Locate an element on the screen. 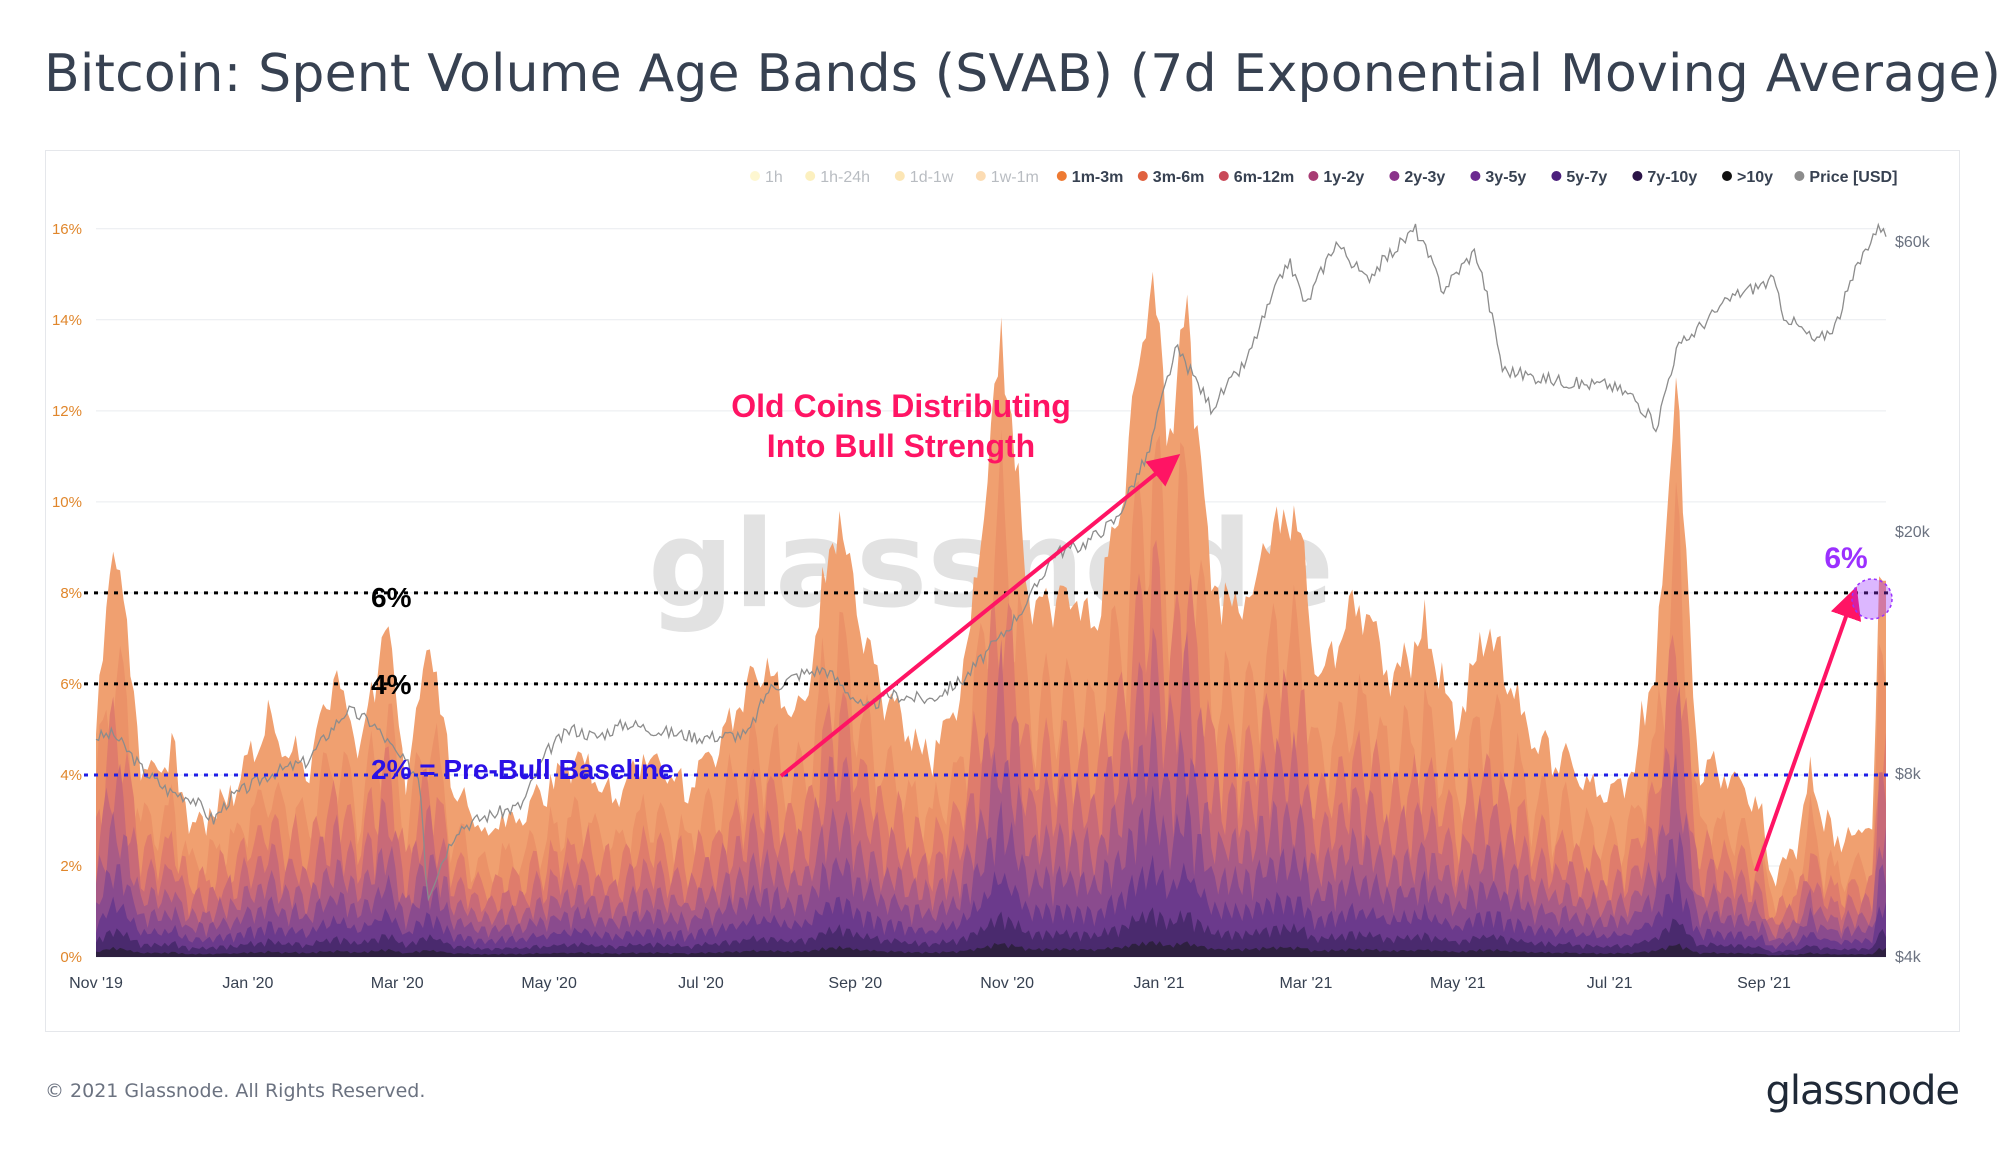 The width and height of the screenshot is (2000, 1152). legend-label: 3m-6m is located at coordinates (1179, 177).